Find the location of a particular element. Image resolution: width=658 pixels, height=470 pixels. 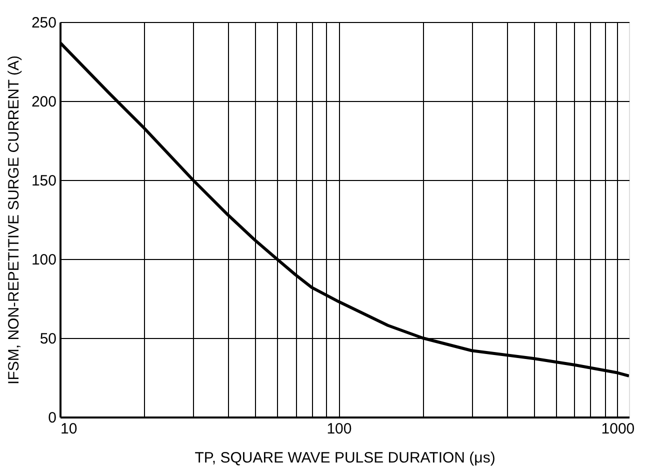

y-tick-label: 250 is located at coordinates (43, 23).